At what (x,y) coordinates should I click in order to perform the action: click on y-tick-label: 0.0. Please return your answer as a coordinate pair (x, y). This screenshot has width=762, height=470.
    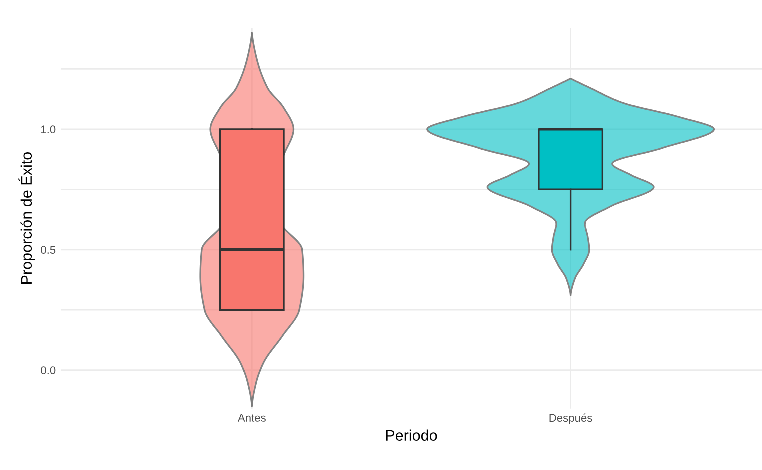
    Looking at the image, I should click on (48, 370).